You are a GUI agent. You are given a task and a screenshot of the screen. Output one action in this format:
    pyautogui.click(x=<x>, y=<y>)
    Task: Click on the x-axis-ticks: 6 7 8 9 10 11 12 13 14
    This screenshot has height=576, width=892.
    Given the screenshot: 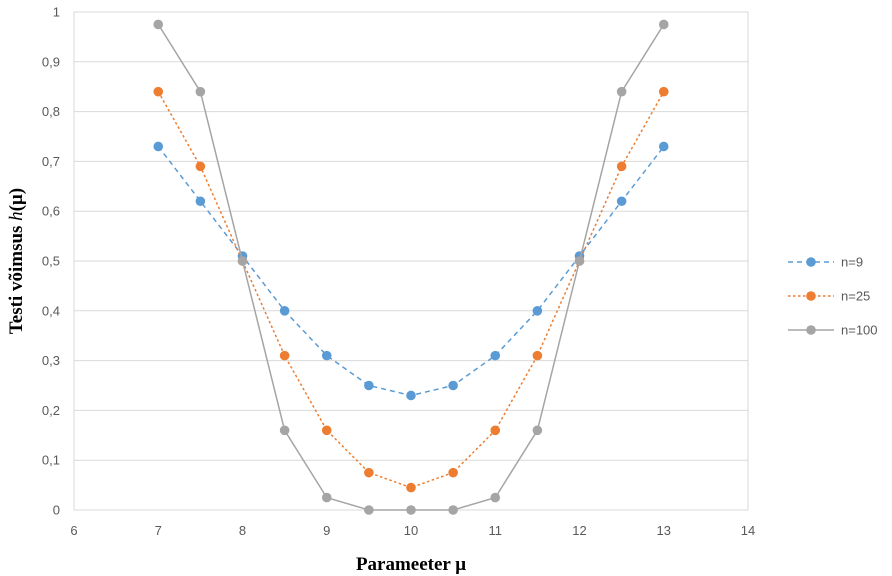 What is the action you would take?
    pyautogui.click(x=412, y=530)
    